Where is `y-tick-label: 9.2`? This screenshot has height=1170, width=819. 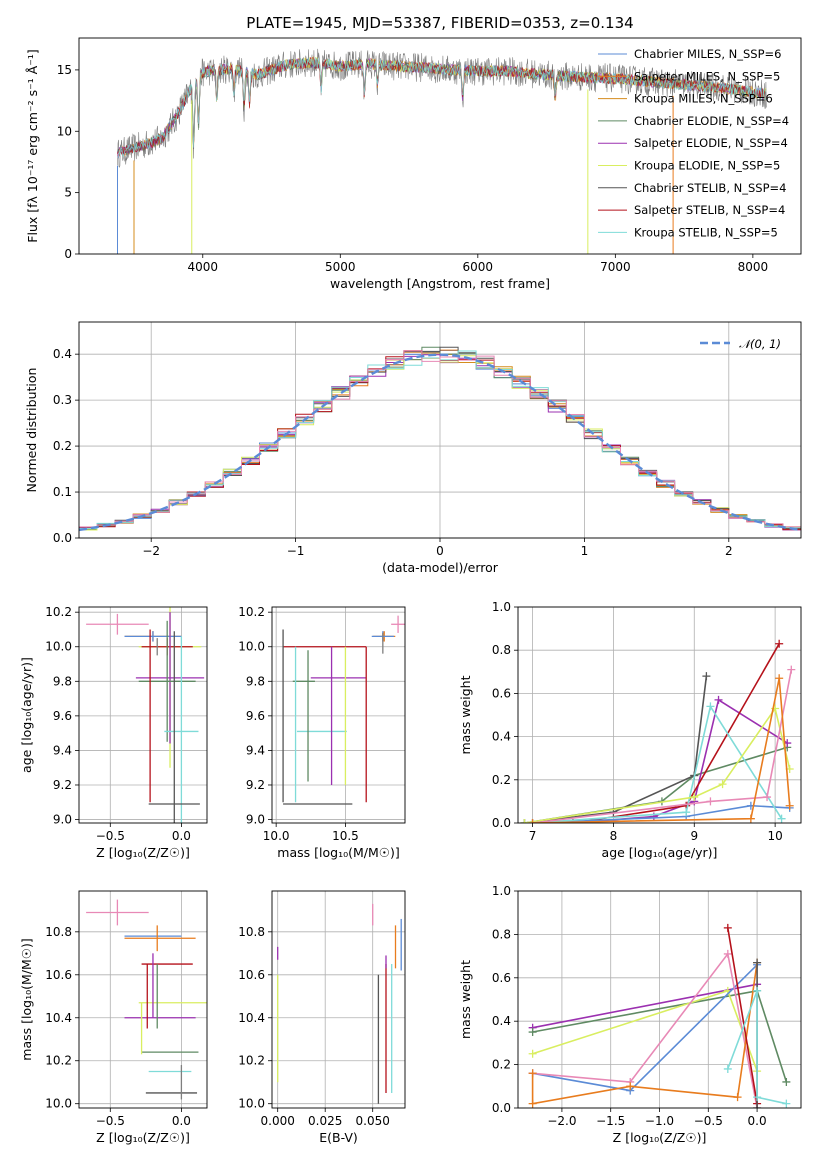 y-tick-label: 9.2 is located at coordinates (255, 785).